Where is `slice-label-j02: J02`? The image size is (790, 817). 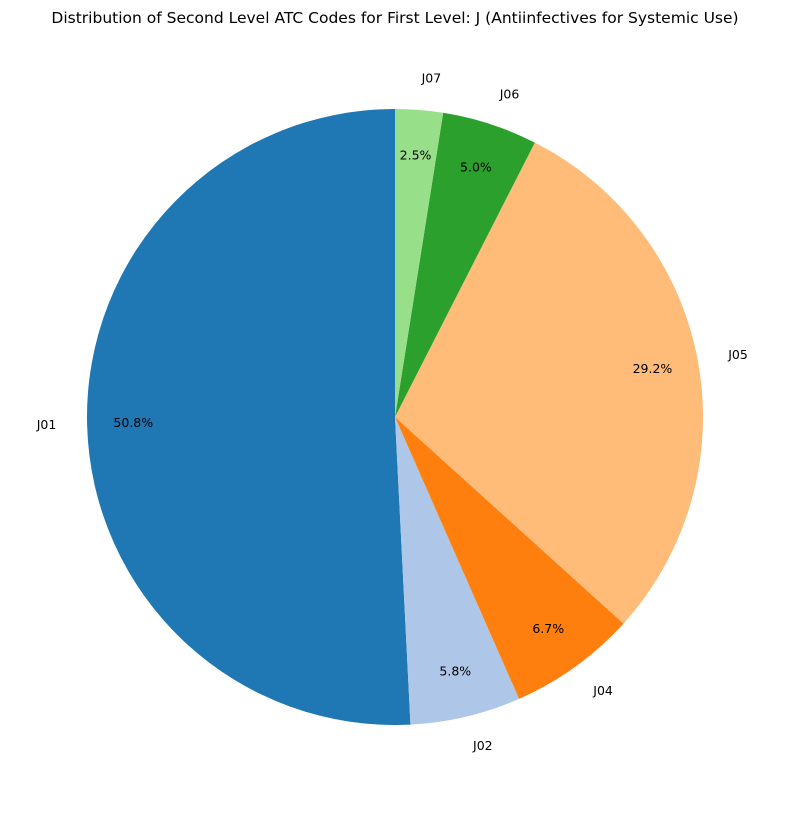
slice-label-j02: J02 is located at coordinates (482, 745).